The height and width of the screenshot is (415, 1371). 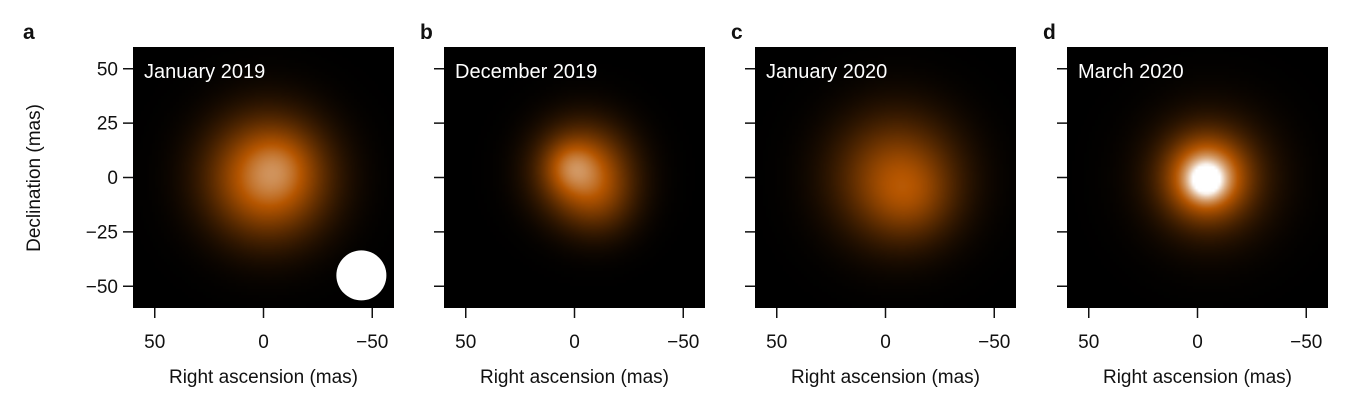 What do you see at coordinates (107, 69) in the screenshot?
I see `y-tick-label: 50` at bounding box center [107, 69].